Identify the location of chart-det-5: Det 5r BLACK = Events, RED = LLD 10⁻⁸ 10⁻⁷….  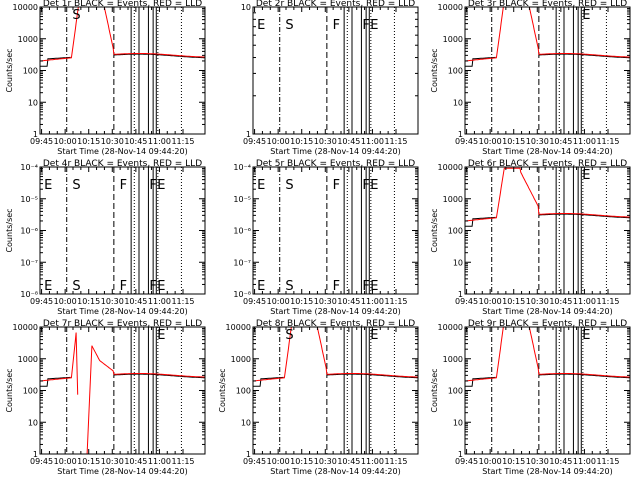
(326, 237).